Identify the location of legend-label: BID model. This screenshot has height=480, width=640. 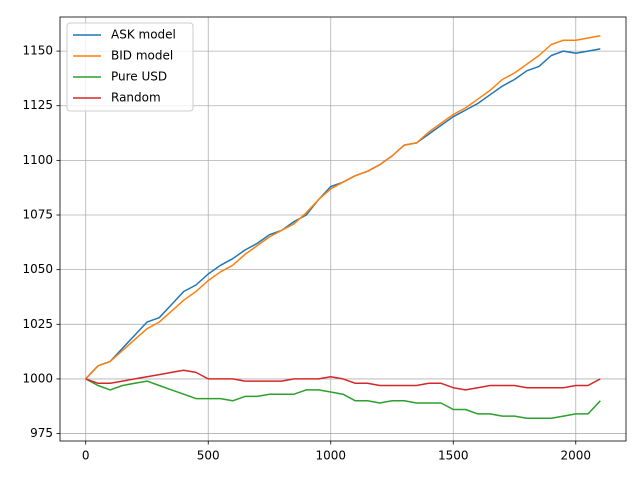
(142, 56).